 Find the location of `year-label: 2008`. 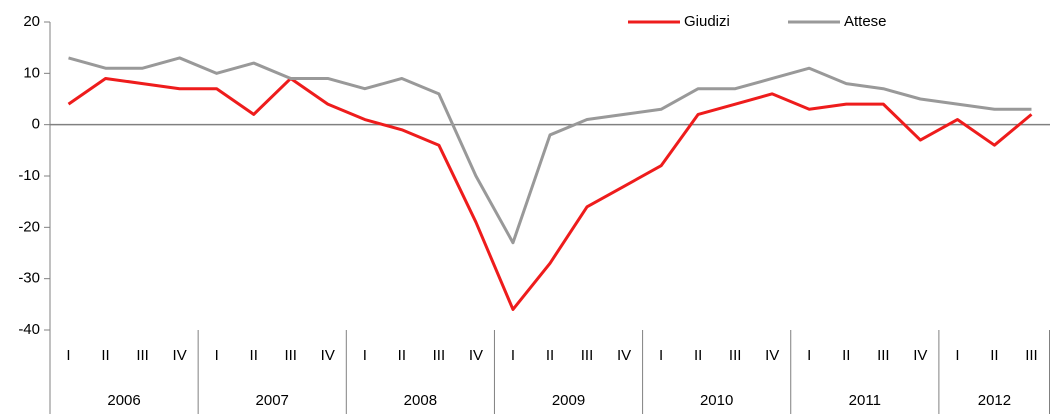

year-label: 2008 is located at coordinates (420, 400).